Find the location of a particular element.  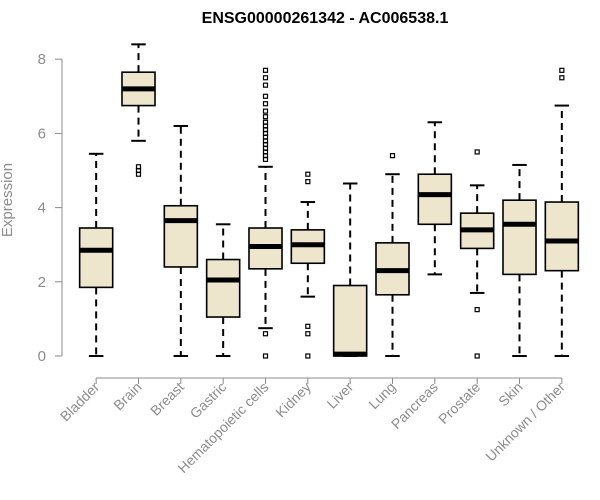

box-bladder is located at coordinates (96, 254).